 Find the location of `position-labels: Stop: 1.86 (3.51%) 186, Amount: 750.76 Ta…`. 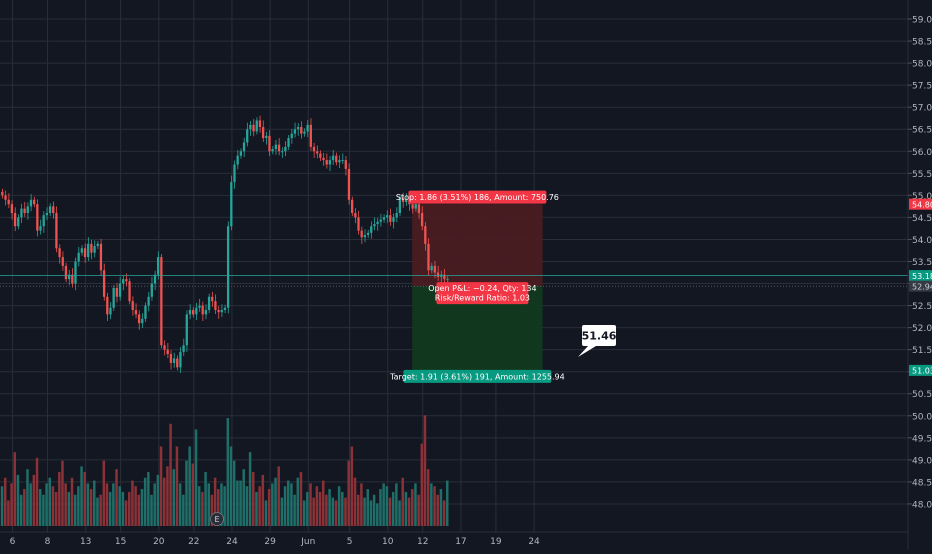

position-labels: Stop: 1.86 (3.51%) 186, Amount: 750.76 Ta… is located at coordinates (477, 286).